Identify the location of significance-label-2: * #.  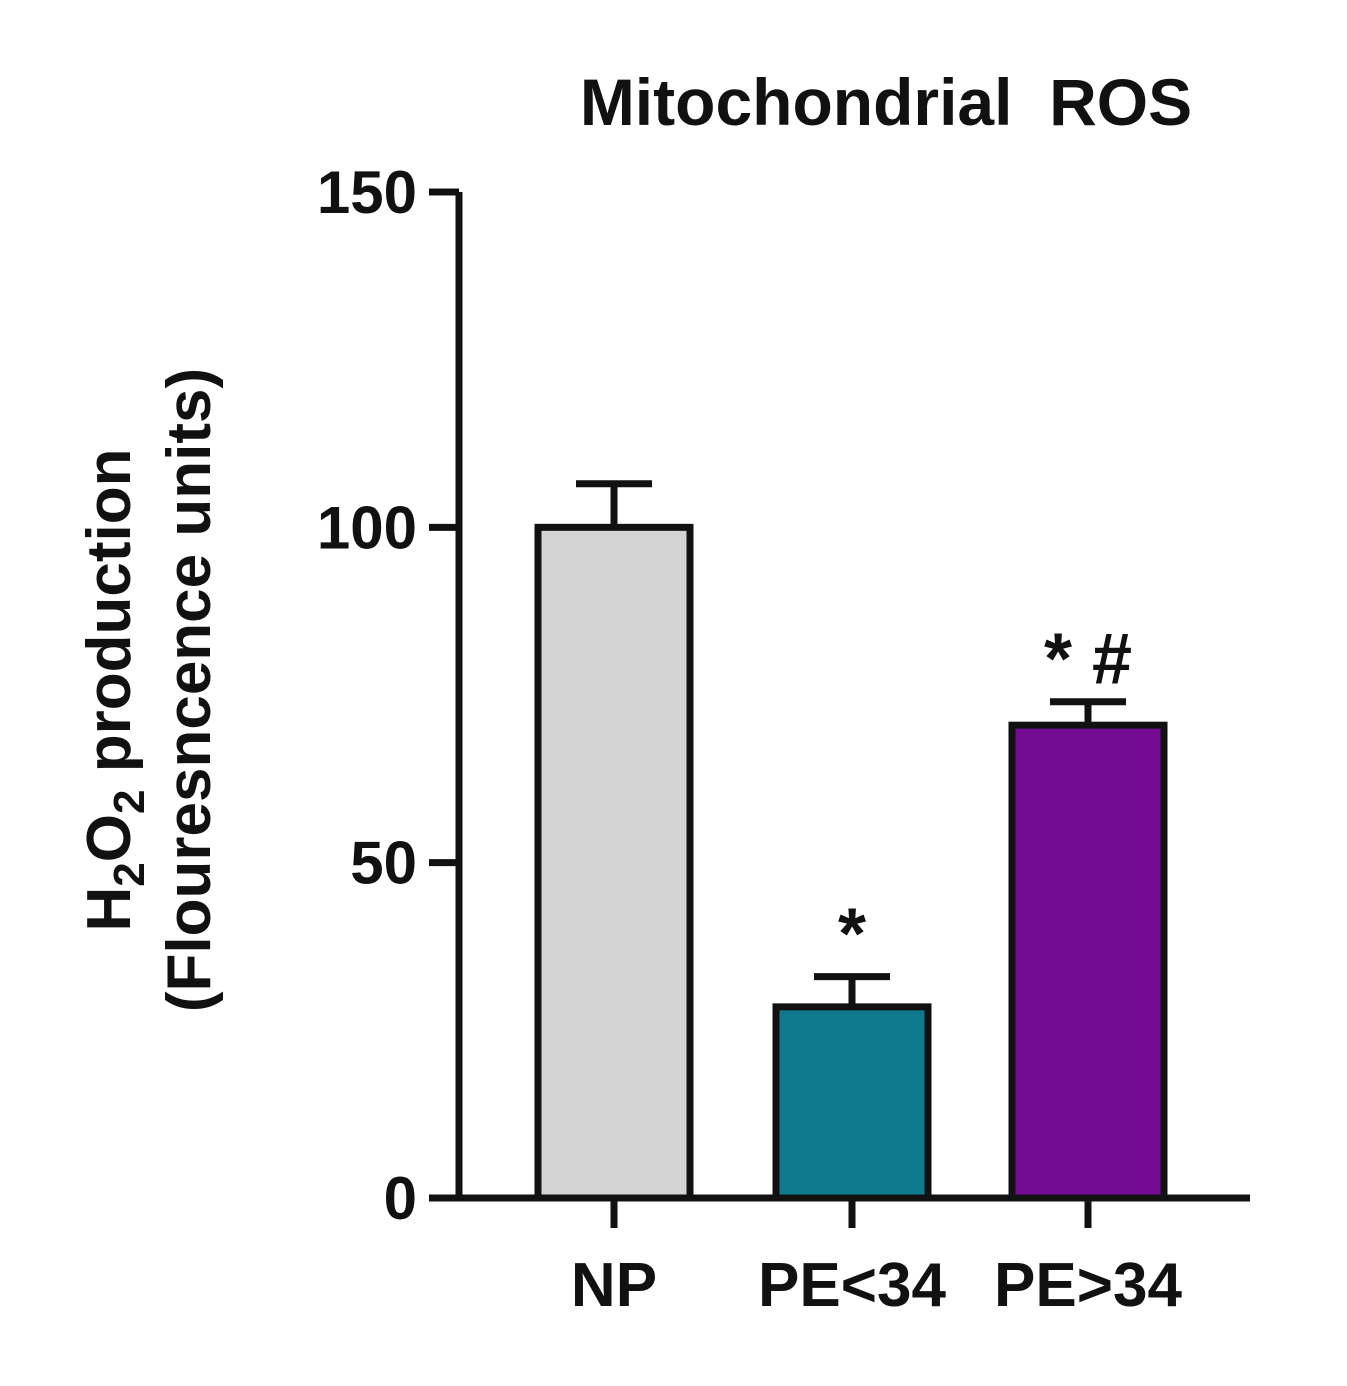
(1088, 660).